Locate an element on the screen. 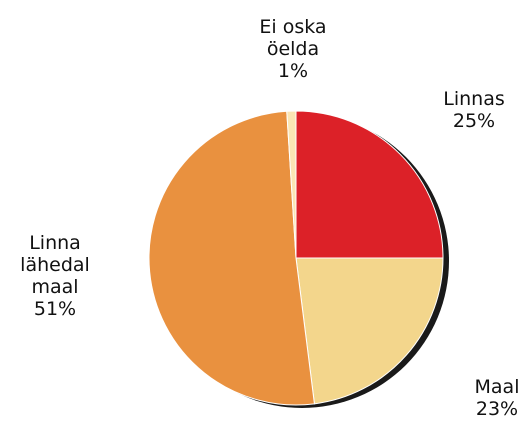 This screenshot has width=522, height=432. value-label: 23% is located at coordinates (497, 409).